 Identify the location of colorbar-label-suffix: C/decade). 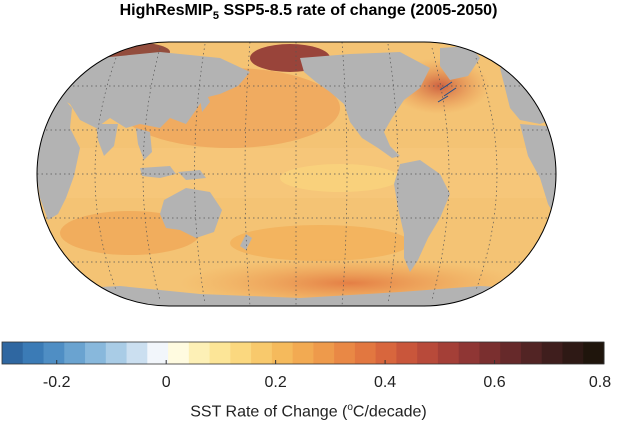
(389, 412).